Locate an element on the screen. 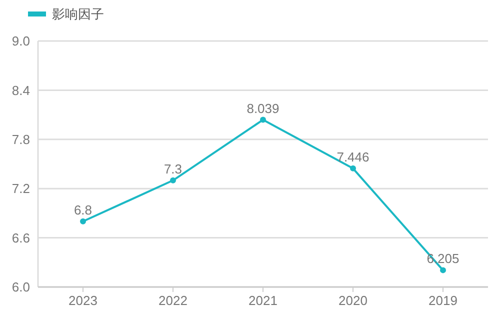 The height and width of the screenshot is (324, 496). x-tick-label: 2019 is located at coordinates (443, 300).